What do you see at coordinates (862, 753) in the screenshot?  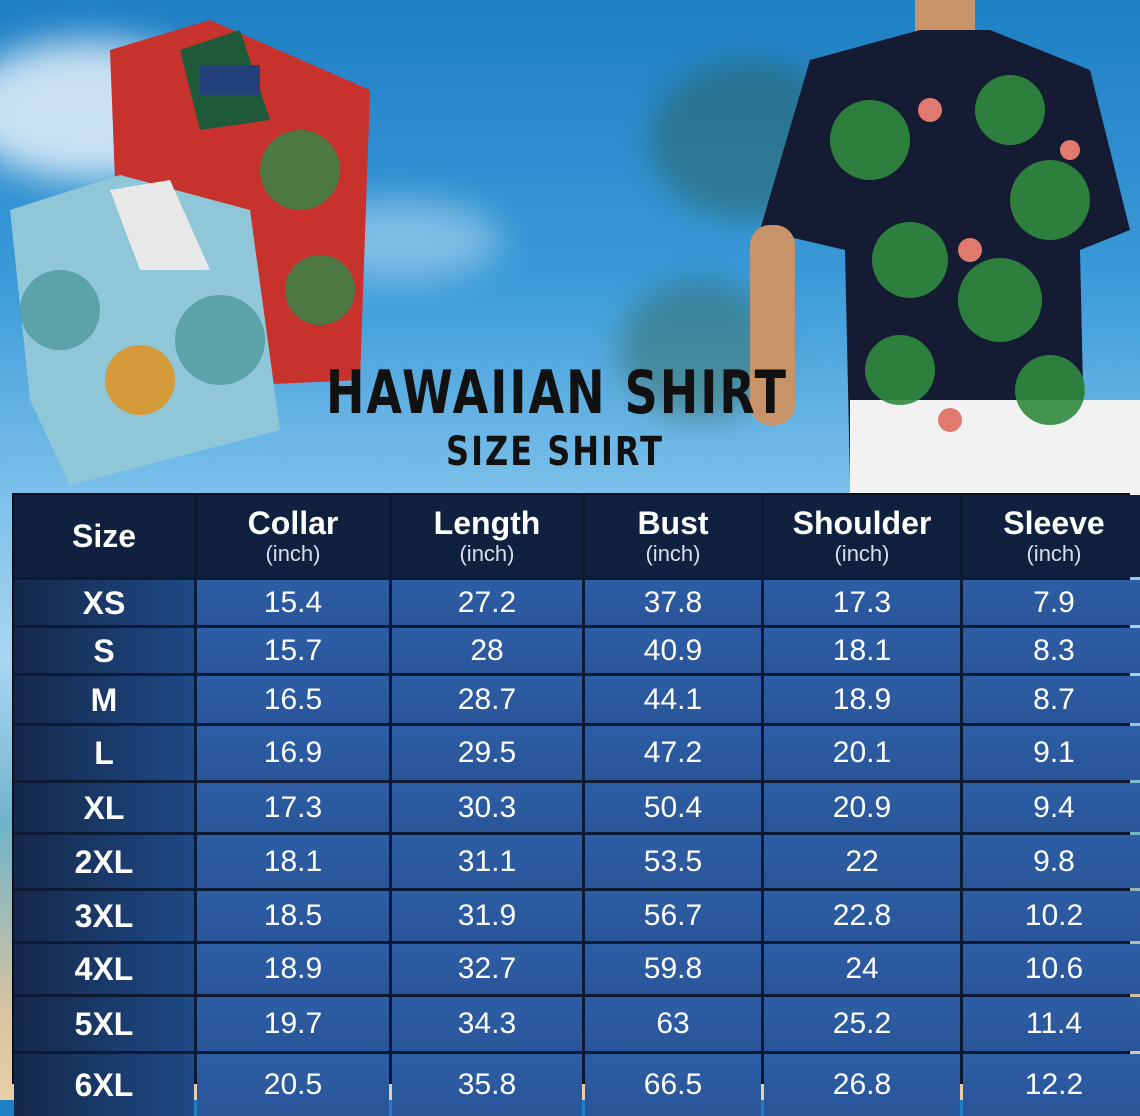 I see `shoulder-cell: 20.1` at bounding box center [862, 753].